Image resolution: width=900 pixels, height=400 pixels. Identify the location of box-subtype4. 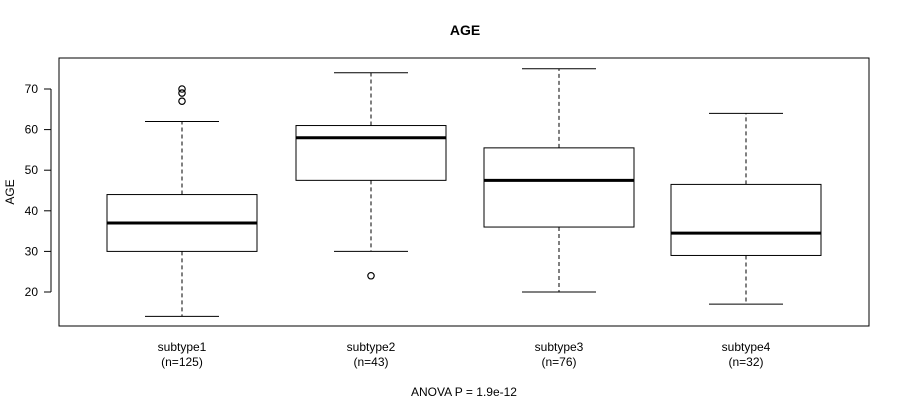
(746, 208).